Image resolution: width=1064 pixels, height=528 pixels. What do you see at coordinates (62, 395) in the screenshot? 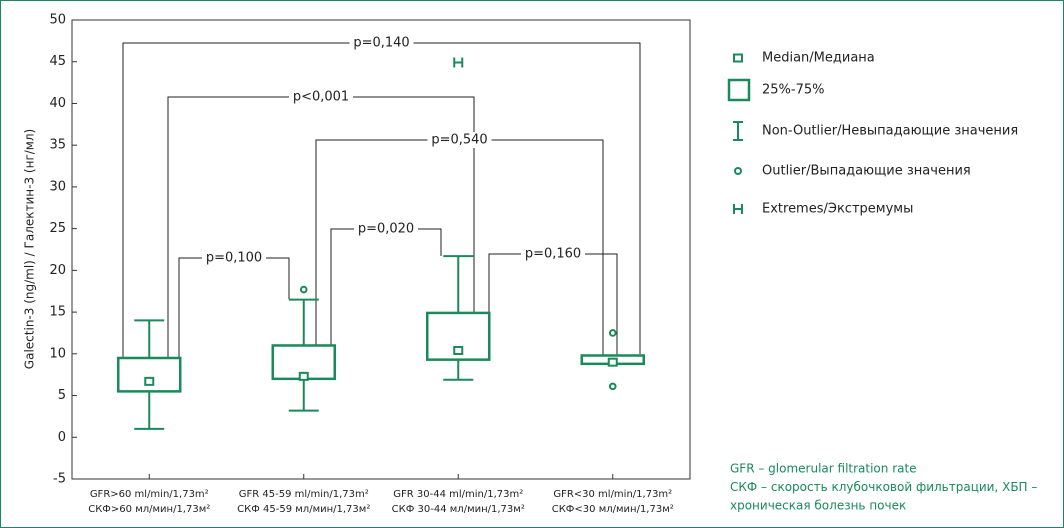
I see `y-tick-label: 5` at bounding box center [62, 395].